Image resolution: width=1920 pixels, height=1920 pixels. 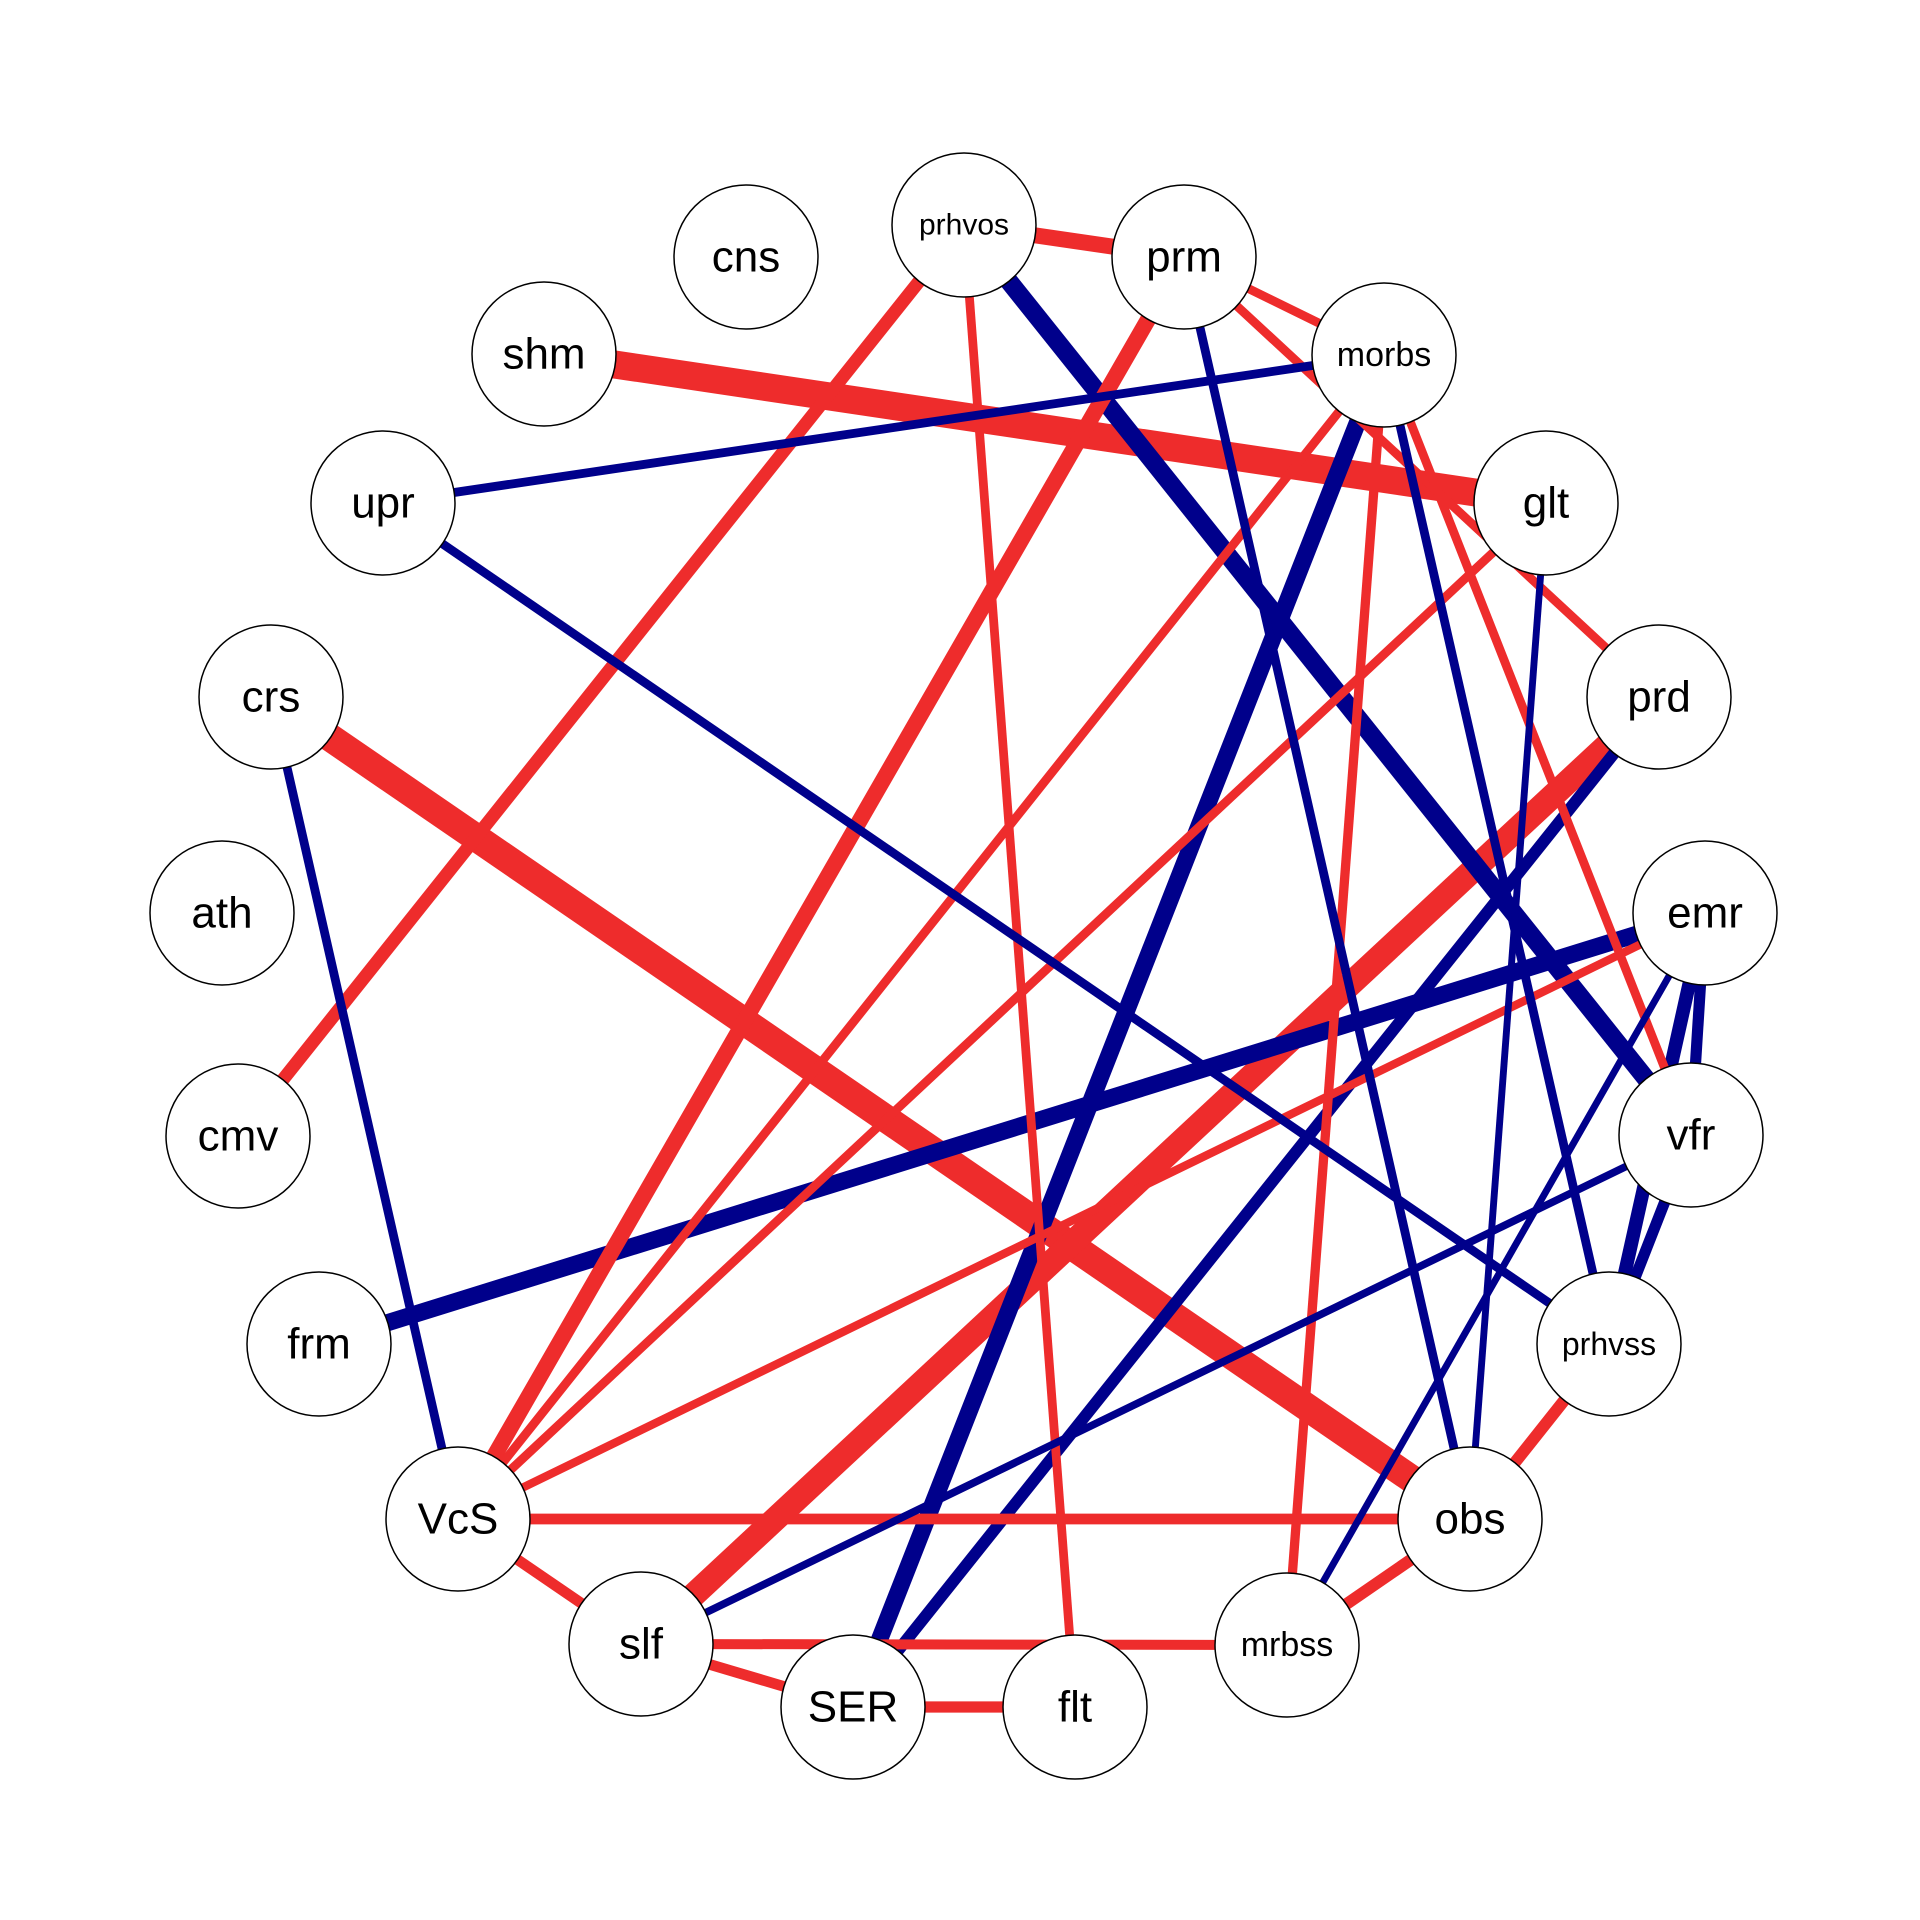 I want to click on node-circle-frm, so click(x=319, y=1344).